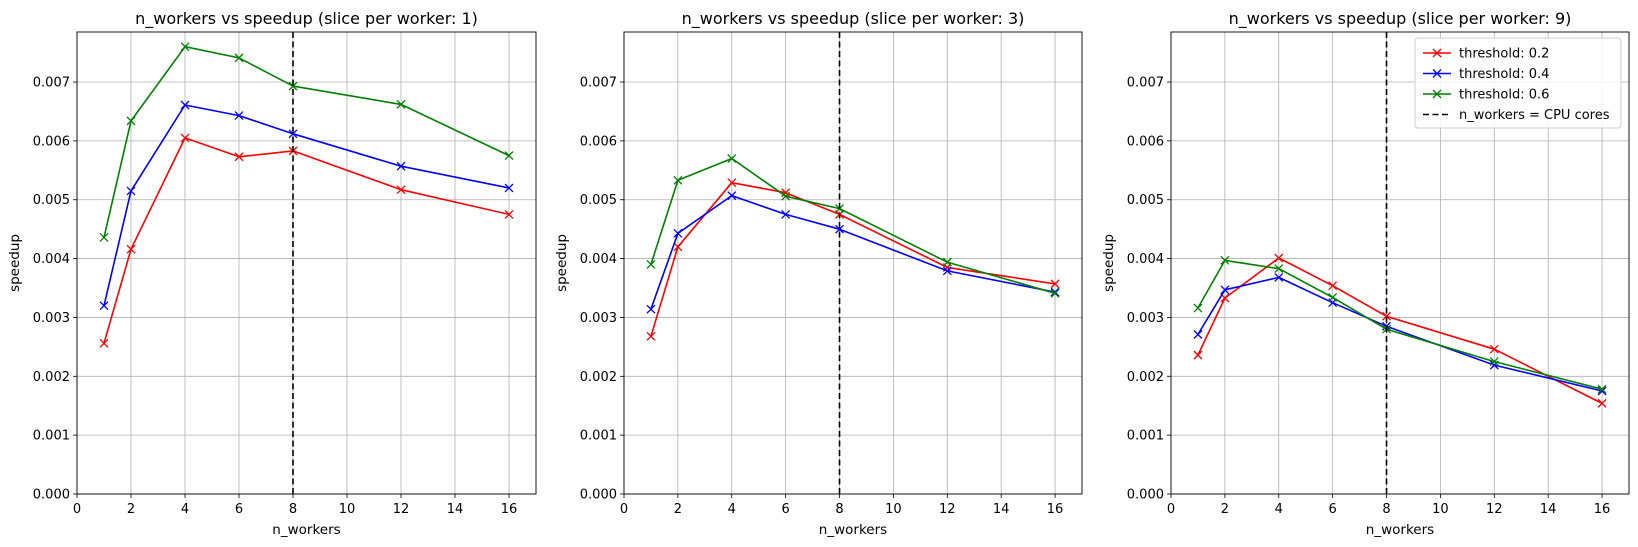  What do you see at coordinates (1504, 74) in the screenshot?
I see `legend-label: threshold: 0.4` at bounding box center [1504, 74].